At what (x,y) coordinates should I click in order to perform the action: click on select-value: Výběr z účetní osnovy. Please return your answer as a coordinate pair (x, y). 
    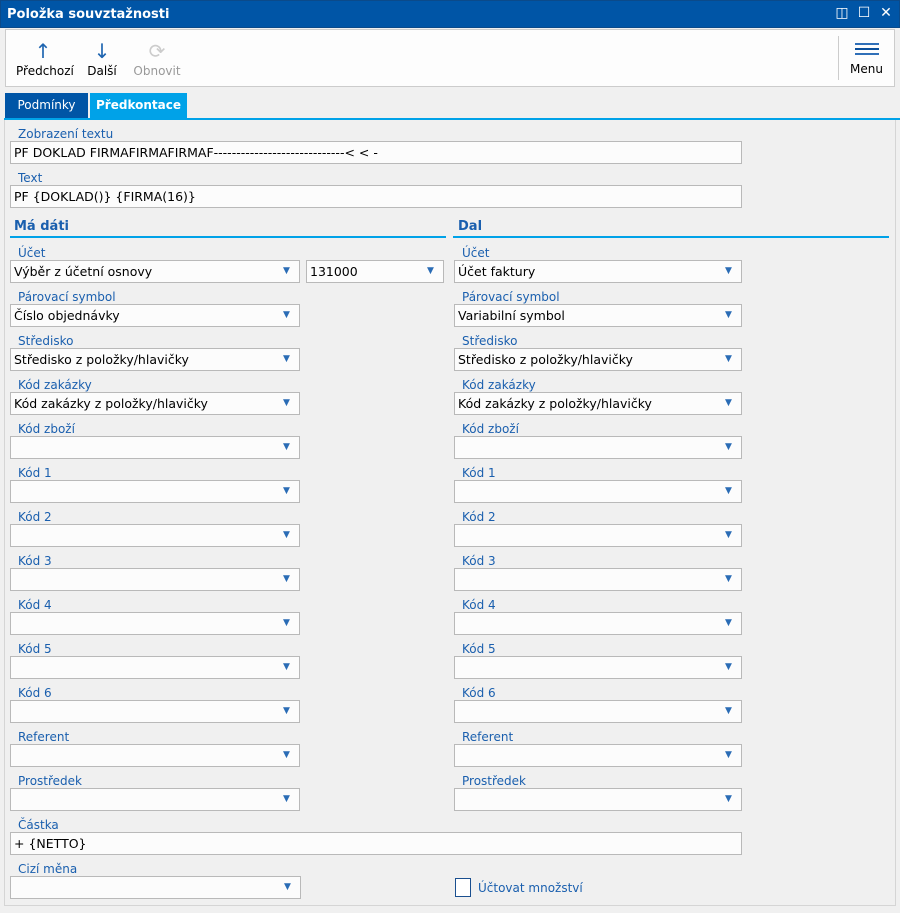
    Looking at the image, I should click on (83, 271).